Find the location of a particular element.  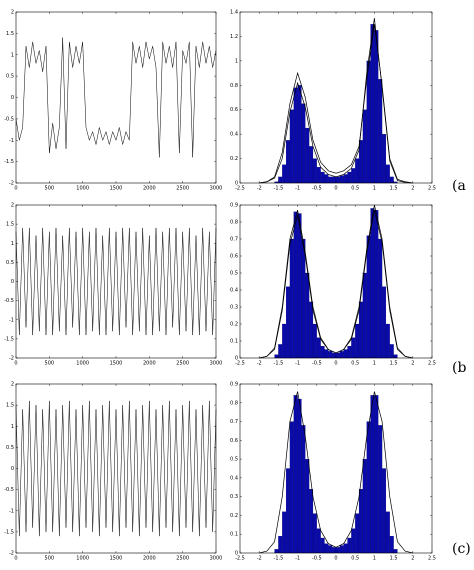

density-curve is located at coordinates (336, 101).